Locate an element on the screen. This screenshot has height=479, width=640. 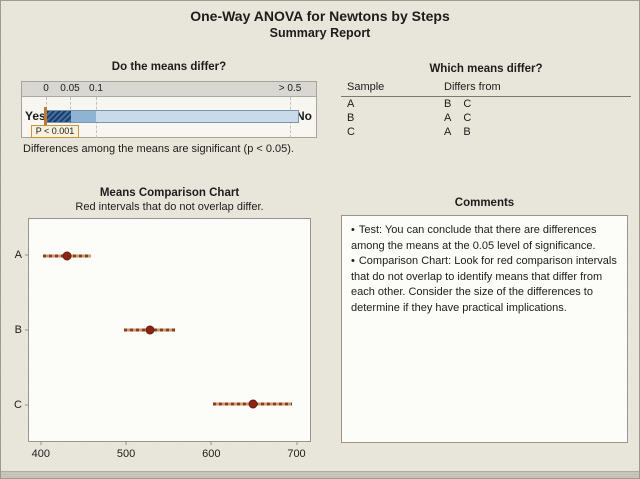
x-tick-label: 700 is located at coordinates (296, 454).